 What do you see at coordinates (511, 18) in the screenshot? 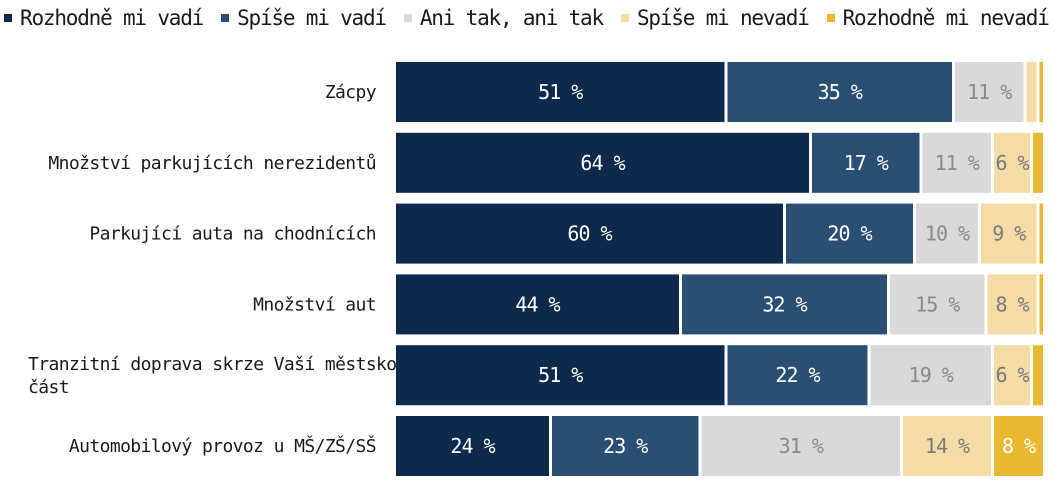
I see `legend-label: Ani tak, ani tak` at bounding box center [511, 18].